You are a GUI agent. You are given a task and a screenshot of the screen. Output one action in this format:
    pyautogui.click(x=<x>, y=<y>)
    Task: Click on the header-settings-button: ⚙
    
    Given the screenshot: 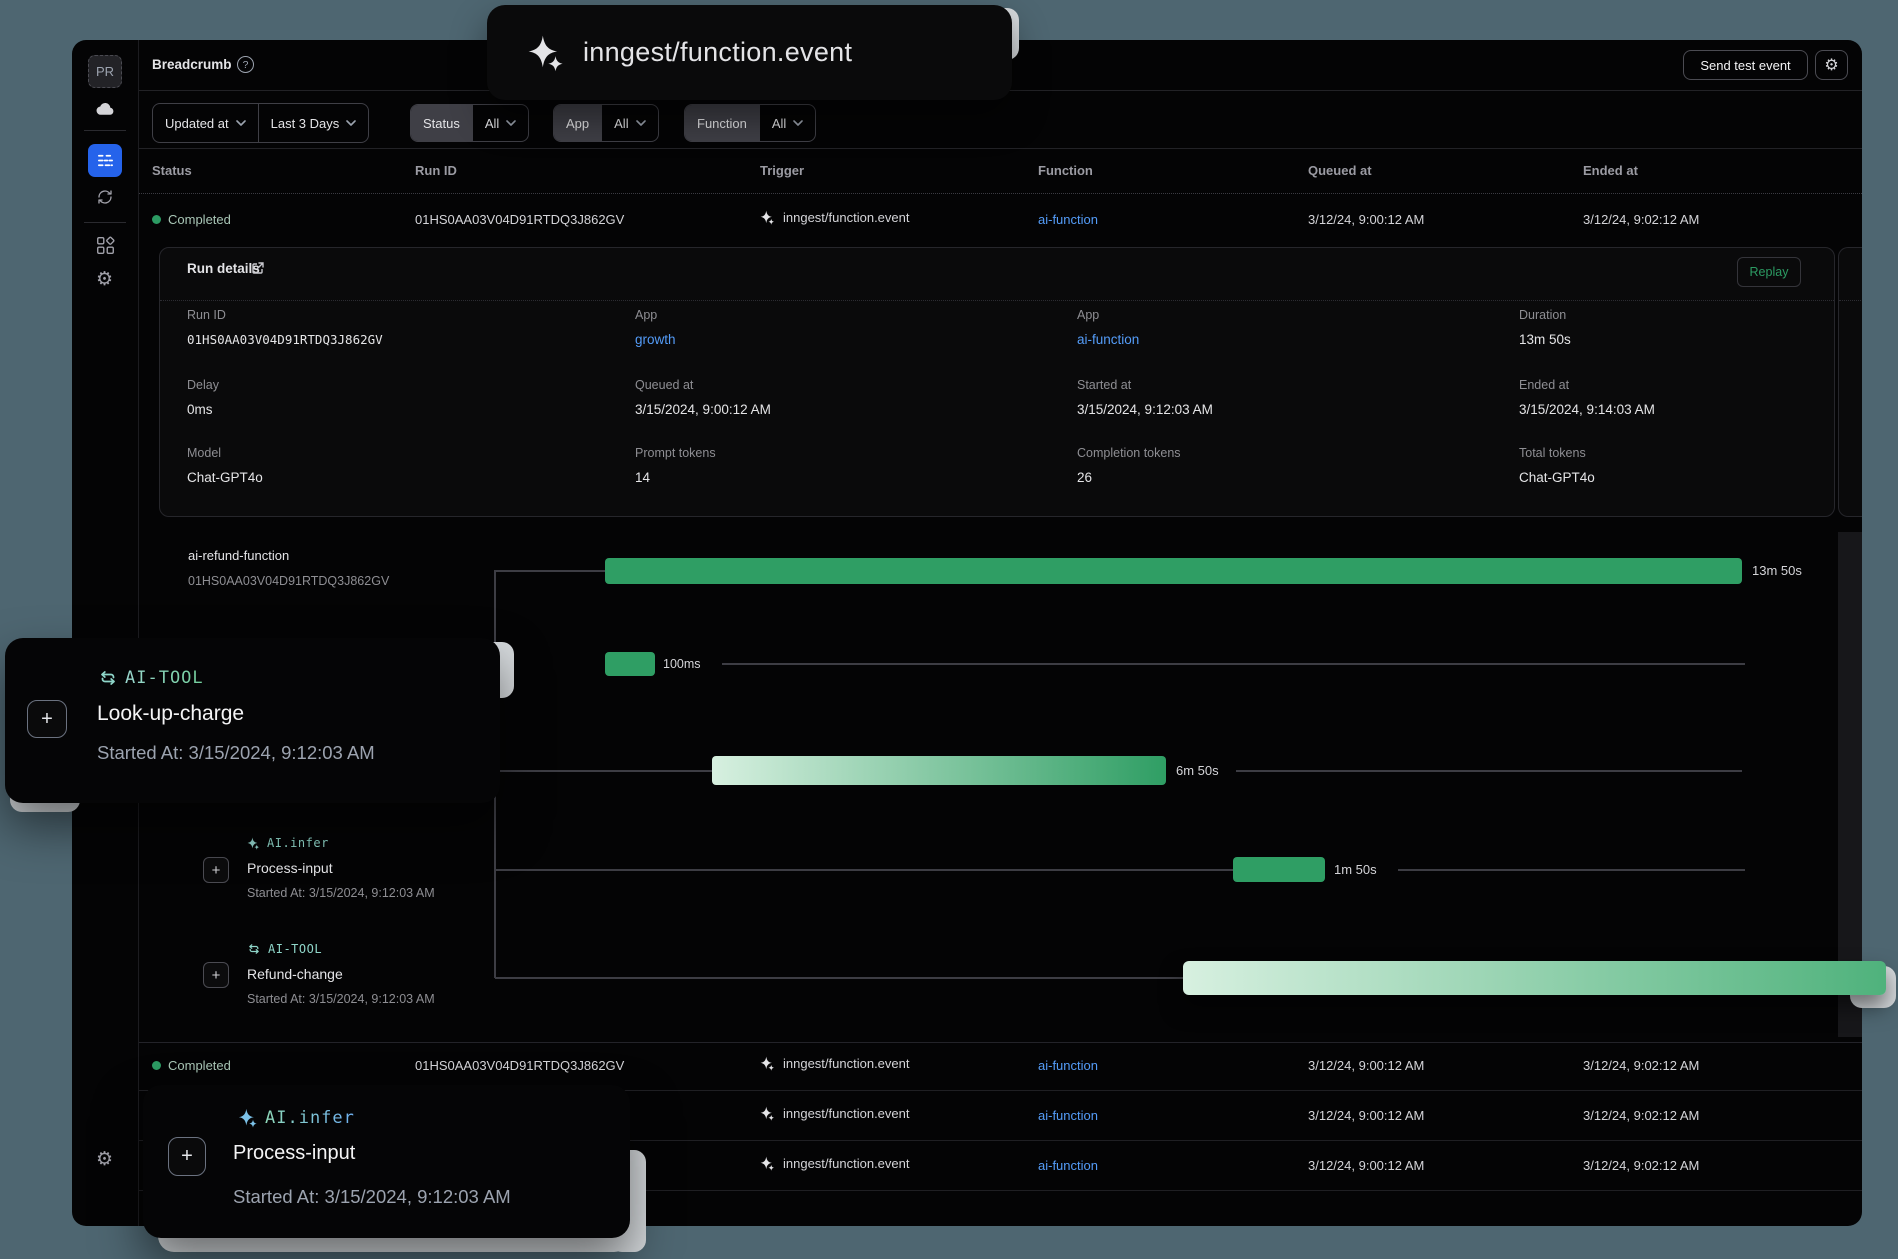 What is the action you would take?
    pyautogui.click(x=1831, y=65)
    